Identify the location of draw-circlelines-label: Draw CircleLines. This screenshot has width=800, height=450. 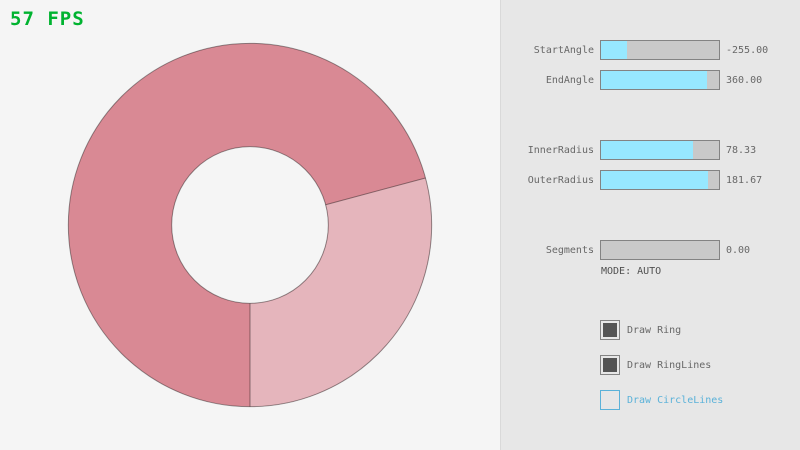
(675, 400).